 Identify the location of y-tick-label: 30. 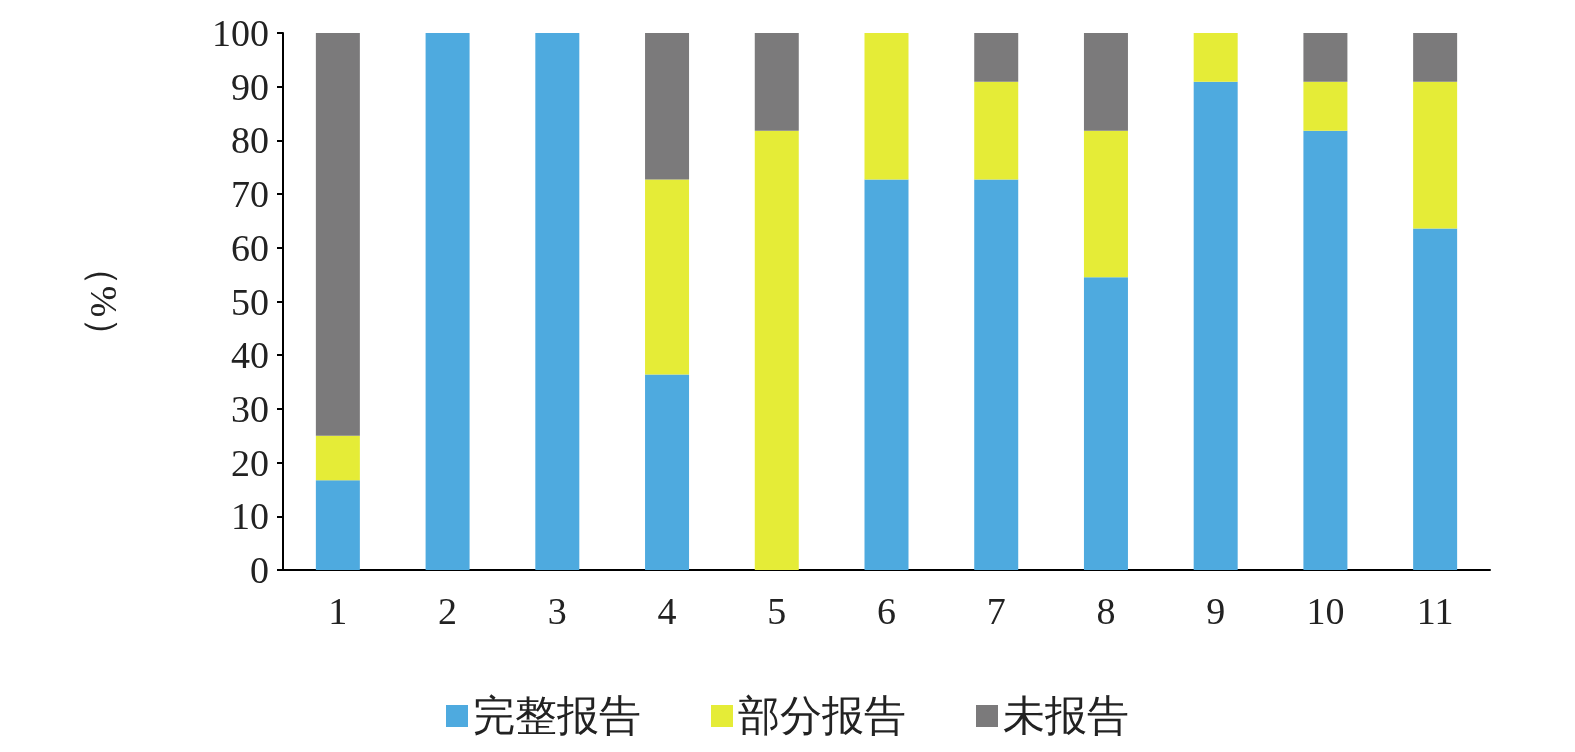
(250, 408).